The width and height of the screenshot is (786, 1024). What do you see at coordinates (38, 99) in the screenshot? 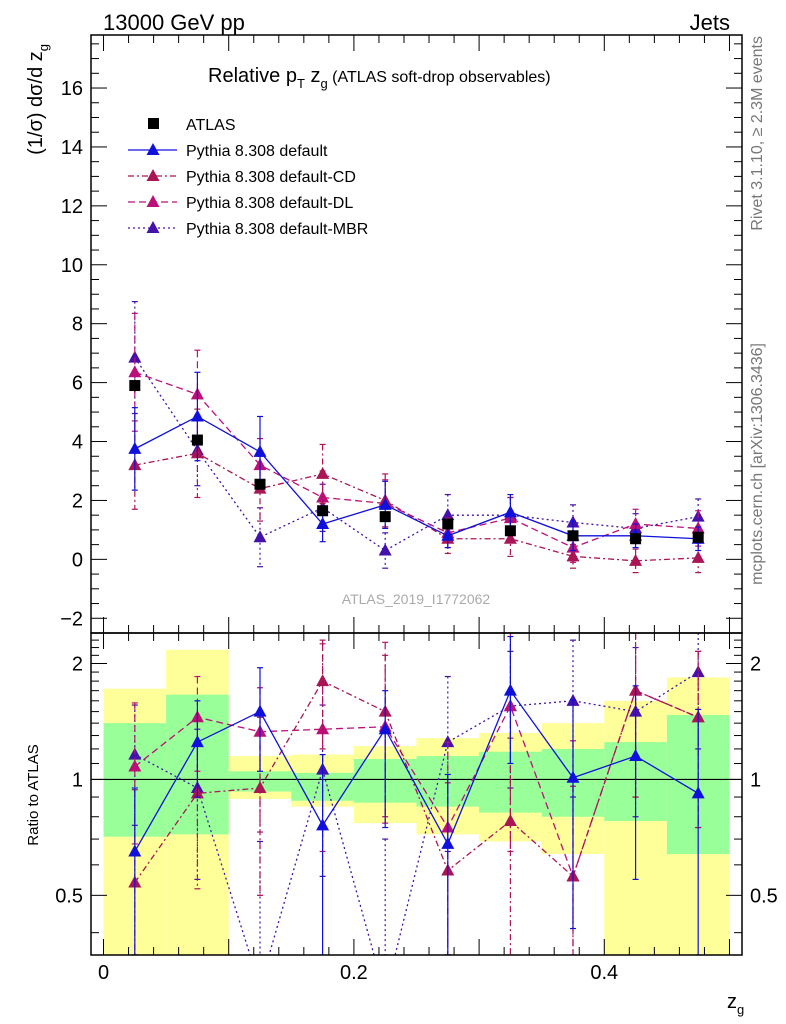
I see `y-axis-label: (1/σ) dσ/d zg` at bounding box center [38, 99].